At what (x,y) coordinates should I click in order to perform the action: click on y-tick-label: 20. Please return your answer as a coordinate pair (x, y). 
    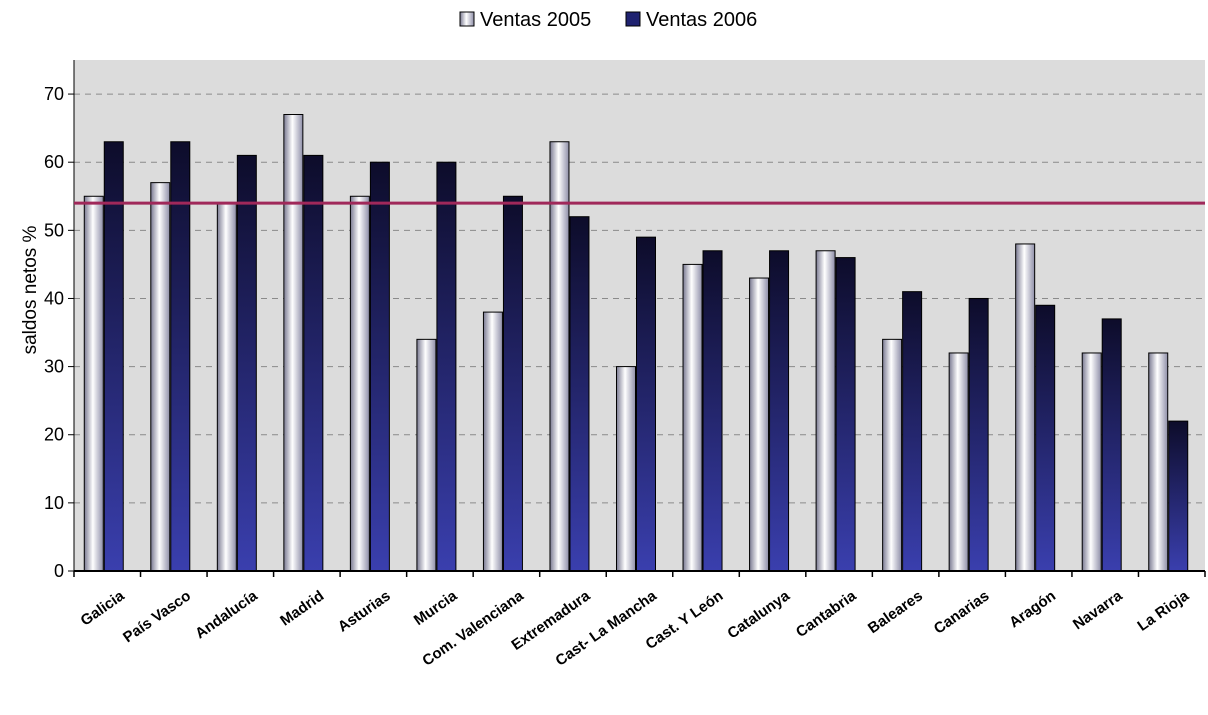
    Looking at the image, I should click on (54, 435).